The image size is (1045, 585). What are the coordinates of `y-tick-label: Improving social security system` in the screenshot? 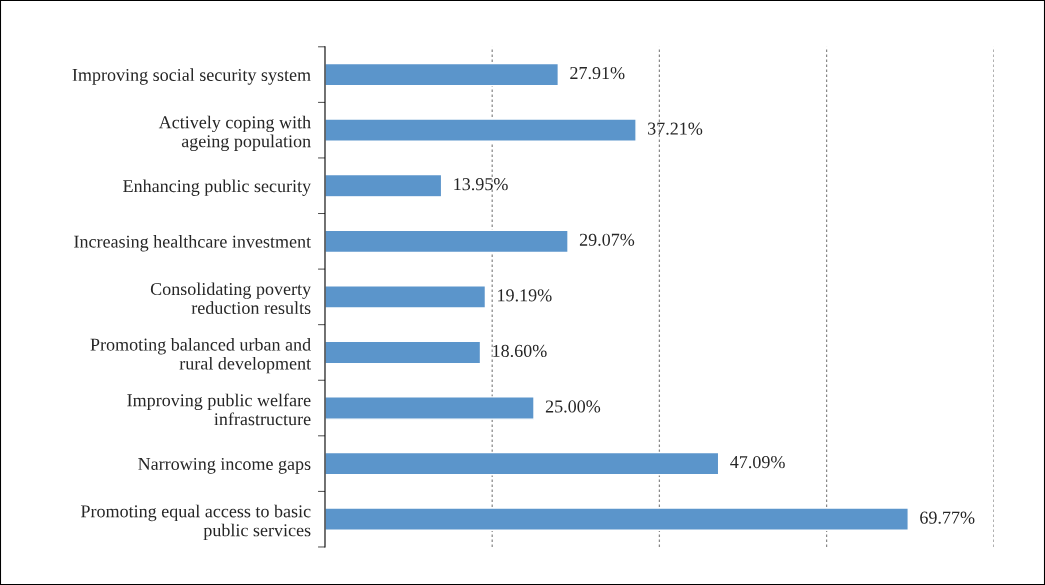 It's located at (191, 76).